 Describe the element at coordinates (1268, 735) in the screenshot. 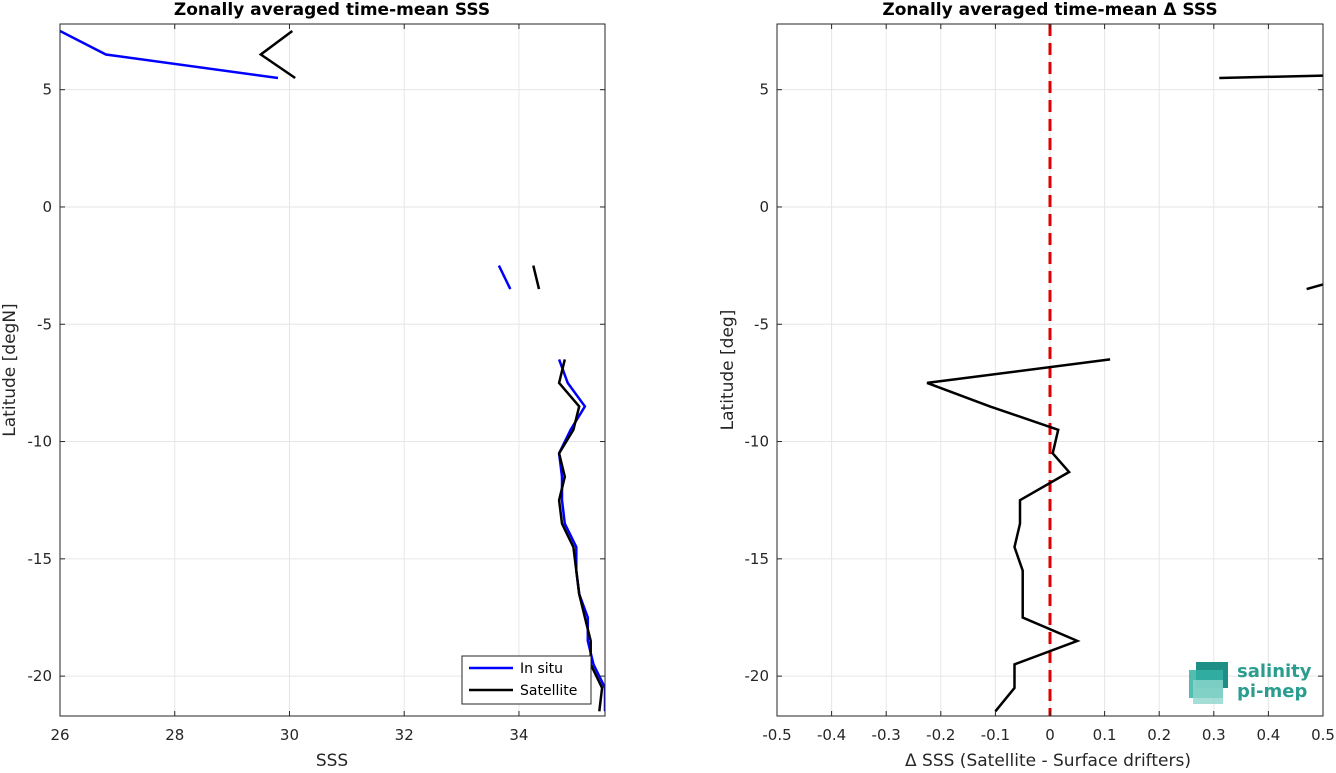

I see `delta-sss-x-tick-label: 0.4` at that location.